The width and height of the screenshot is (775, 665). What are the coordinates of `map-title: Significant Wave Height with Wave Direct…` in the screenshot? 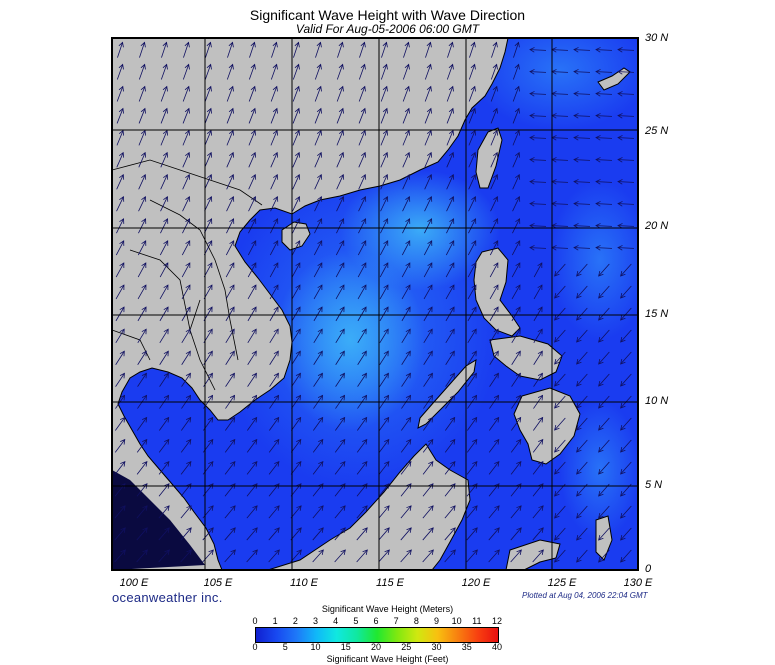 It's located at (387, 15).